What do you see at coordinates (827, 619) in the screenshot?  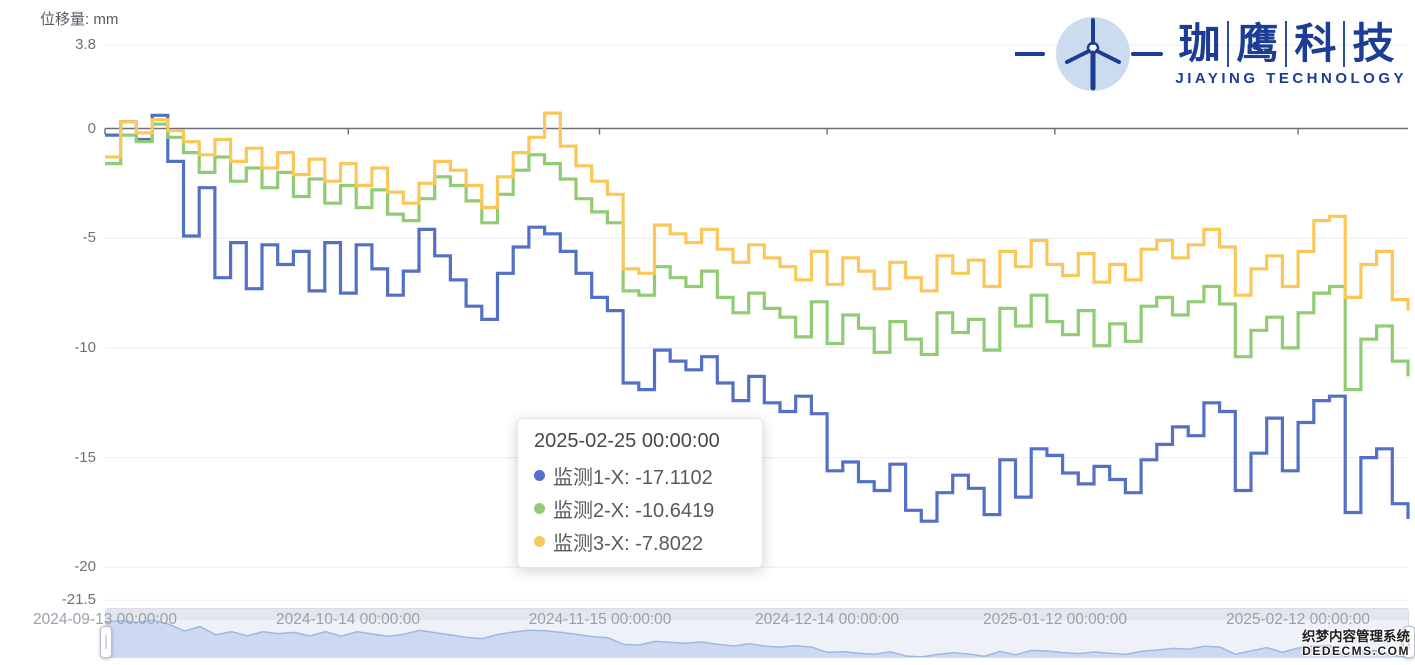 I see `x-tick-label: 2024-12-14 00:00:00` at bounding box center [827, 619].